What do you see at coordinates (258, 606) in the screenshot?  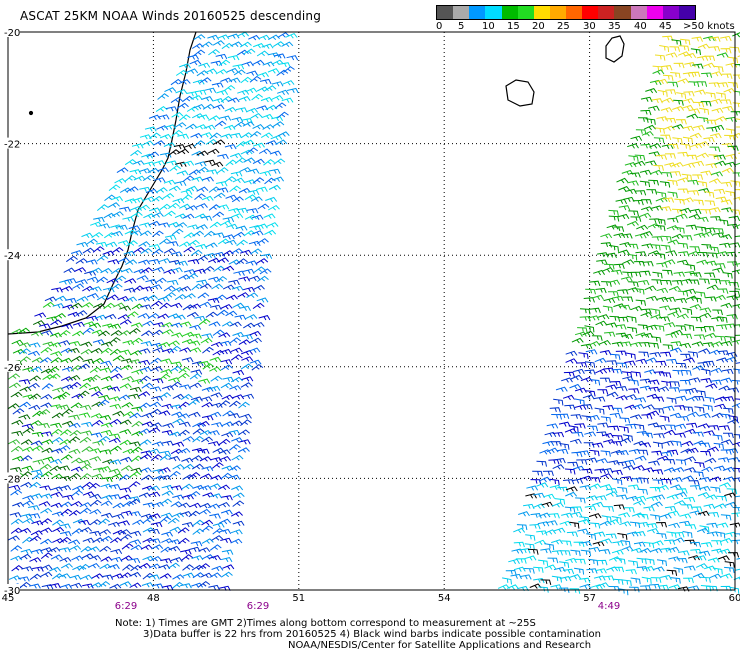 I see `time-label: 6:29` at bounding box center [258, 606].